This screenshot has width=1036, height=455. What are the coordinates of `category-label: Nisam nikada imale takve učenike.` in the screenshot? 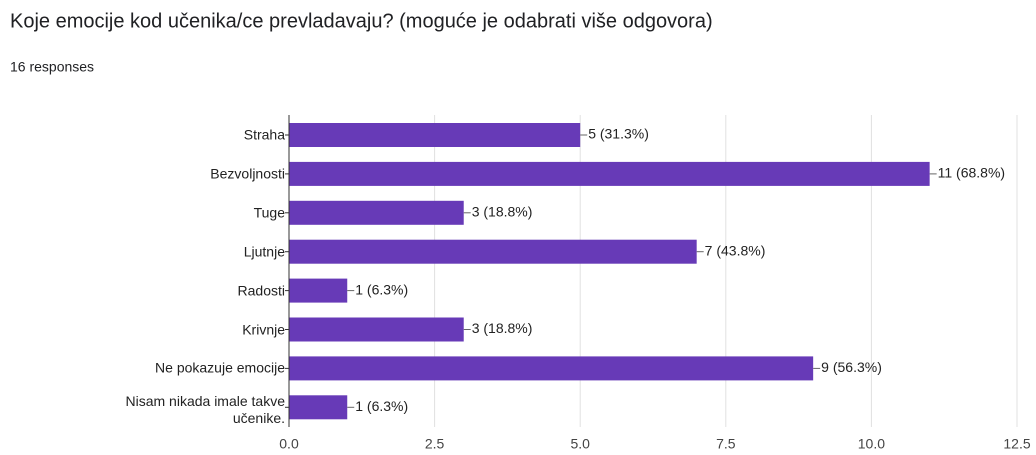 It's located at (205, 410).